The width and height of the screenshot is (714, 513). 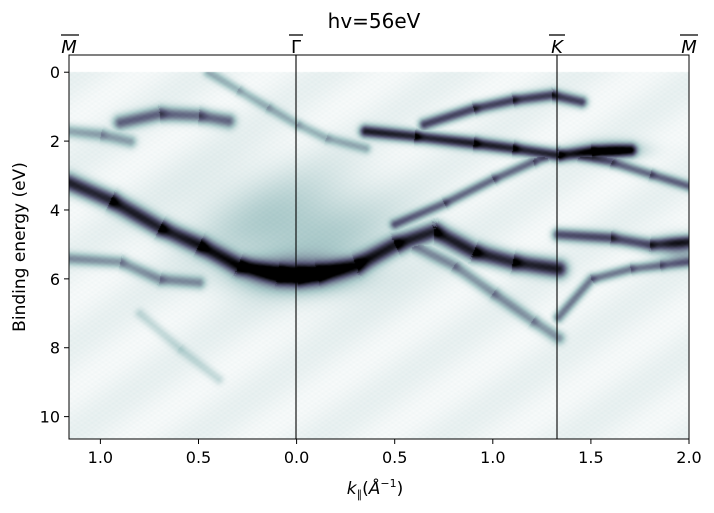 What do you see at coordinates (689, 47) in the screenshot?
I see `kpoint-label-m-right: M` at bounding box center [689, 47].